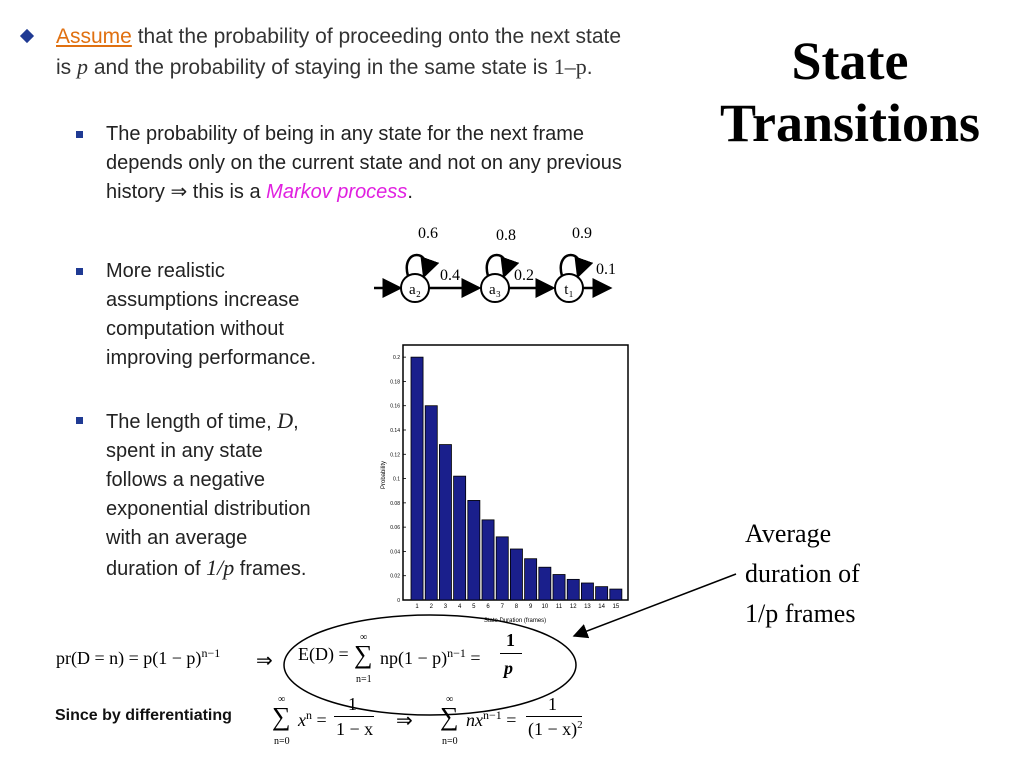 This screenshot has width=1024, height=768. What do you see at coordinates (800, 613) in the screenshot?
I see `annotation-line: 1/p frames` at bounding box center [800, 613].